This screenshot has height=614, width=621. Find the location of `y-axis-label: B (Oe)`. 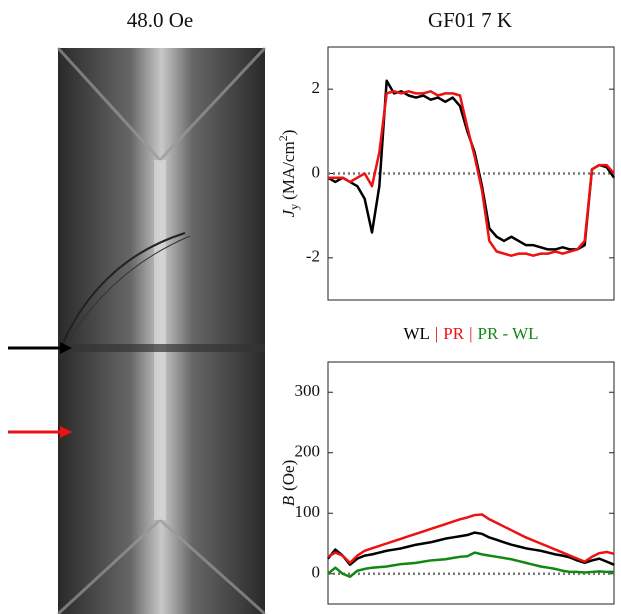

y-axis-label: B (Oe) is located at coordinates (288, 483).